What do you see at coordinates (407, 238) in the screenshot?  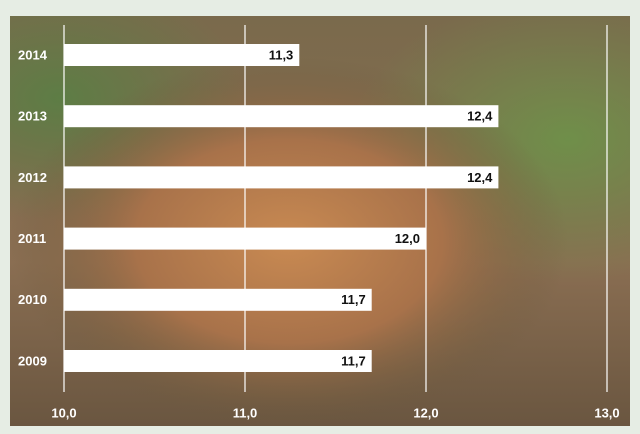 I see `value-label: 12,0` at bounding box center [407, 238].